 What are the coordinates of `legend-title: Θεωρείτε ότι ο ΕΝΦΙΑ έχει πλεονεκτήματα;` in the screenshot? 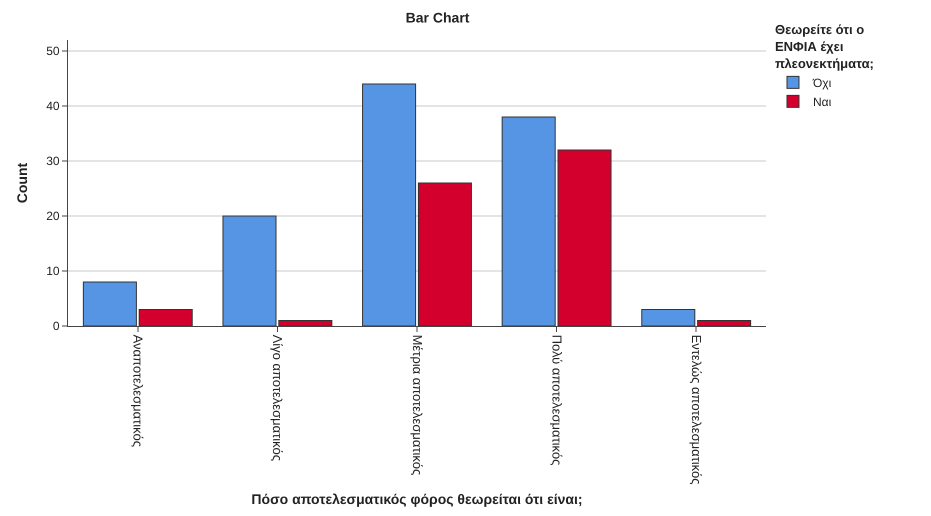 It's located at (824, 46).